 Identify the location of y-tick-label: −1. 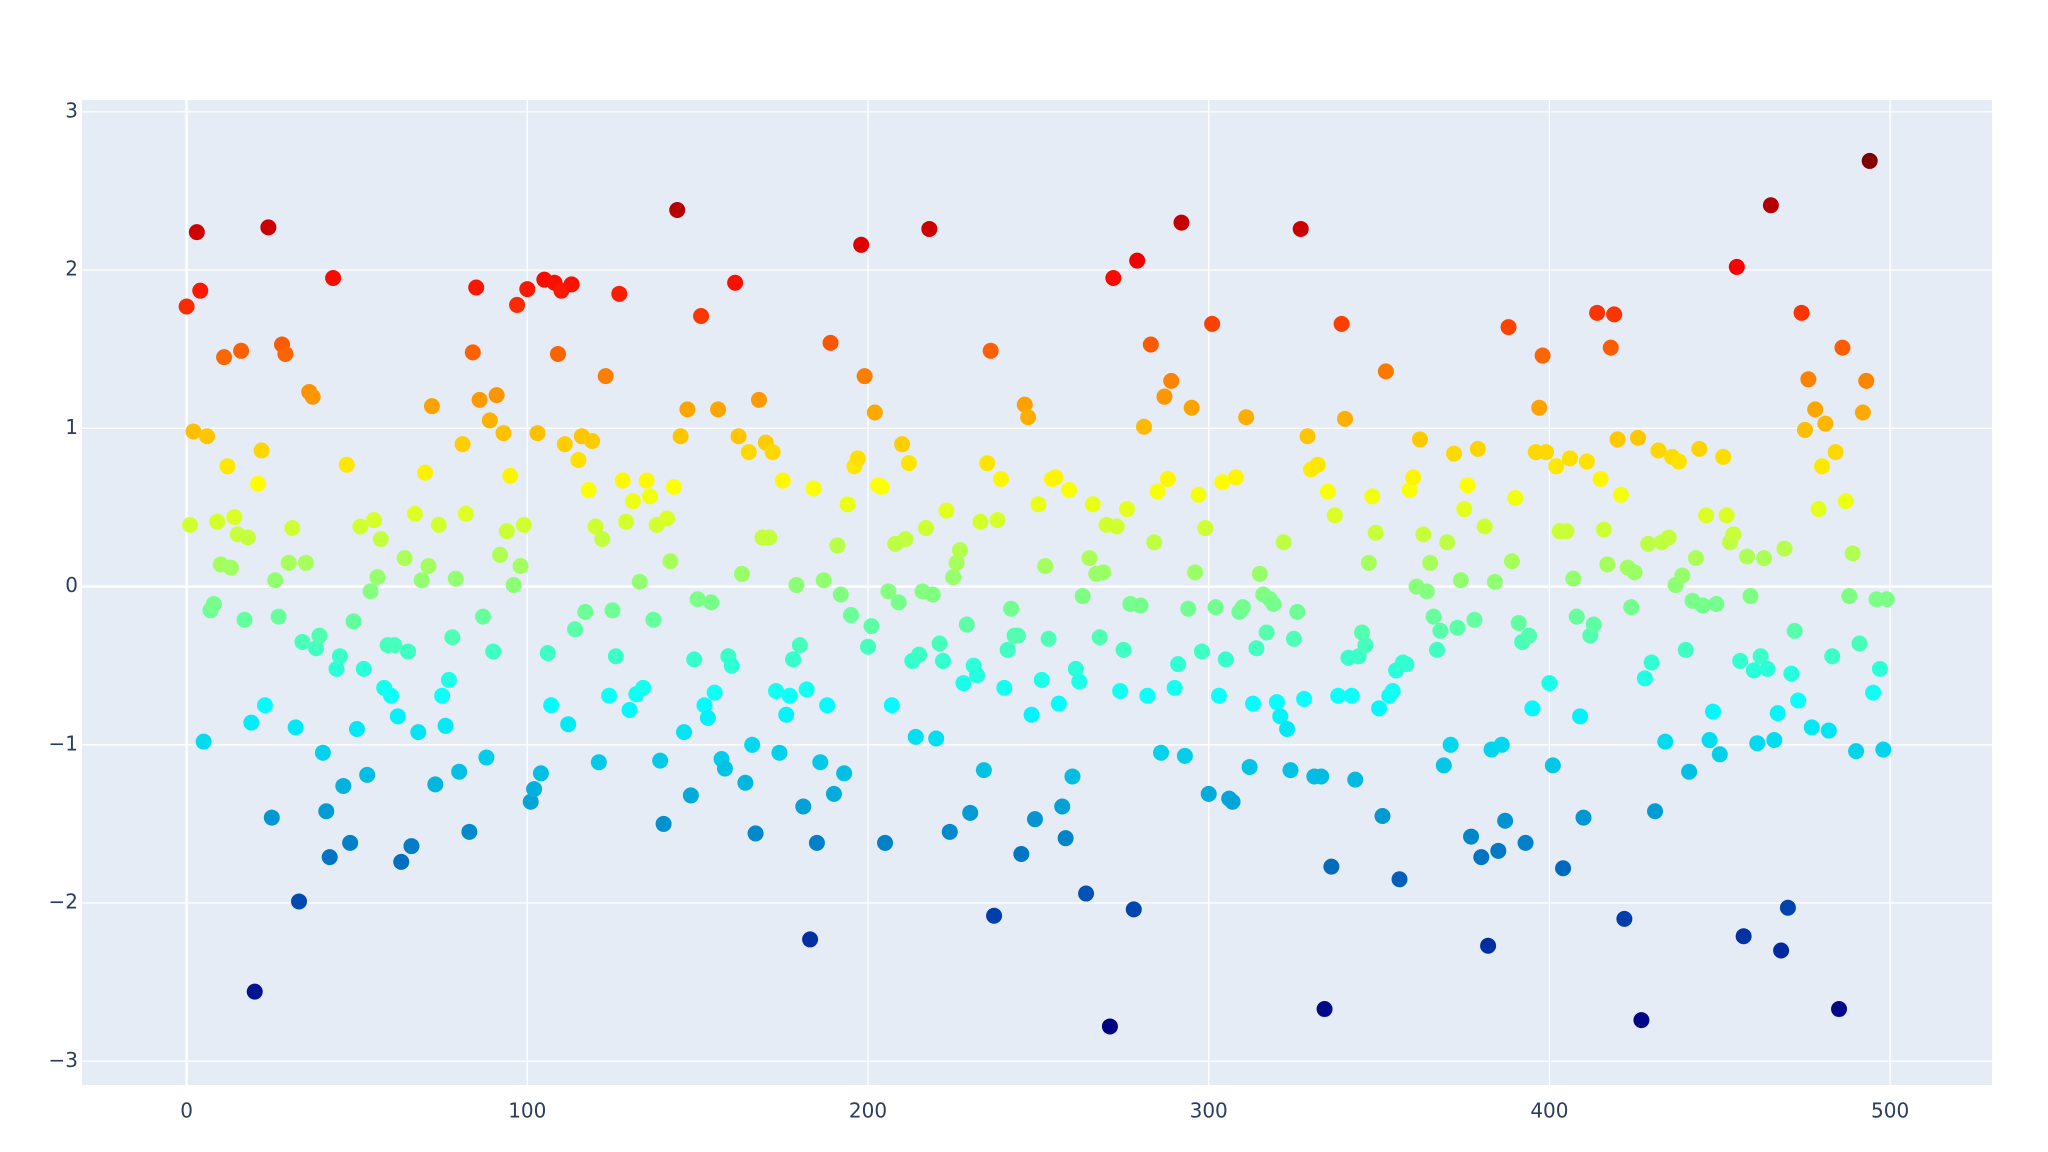
(63, 743).